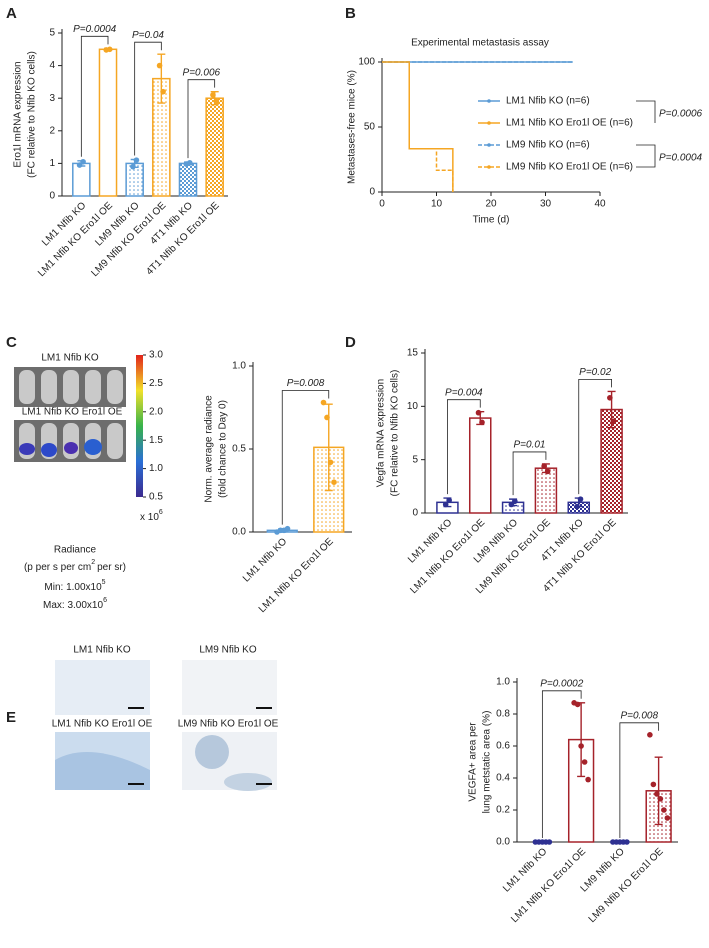  I want to click on y-tick-label: 100, so click(366, 62).